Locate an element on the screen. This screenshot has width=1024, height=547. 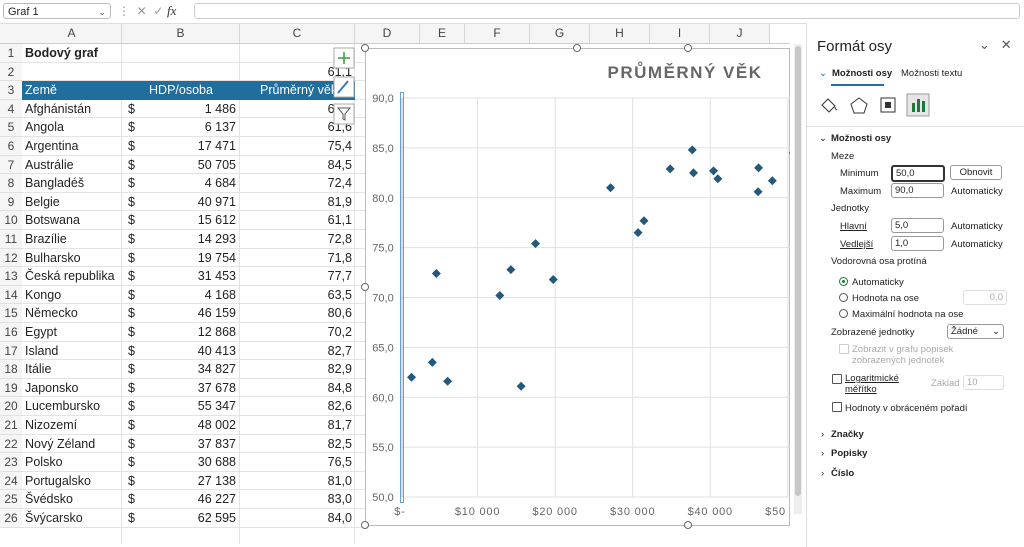
cell: 82,9 is located at coordinates (339, 369).